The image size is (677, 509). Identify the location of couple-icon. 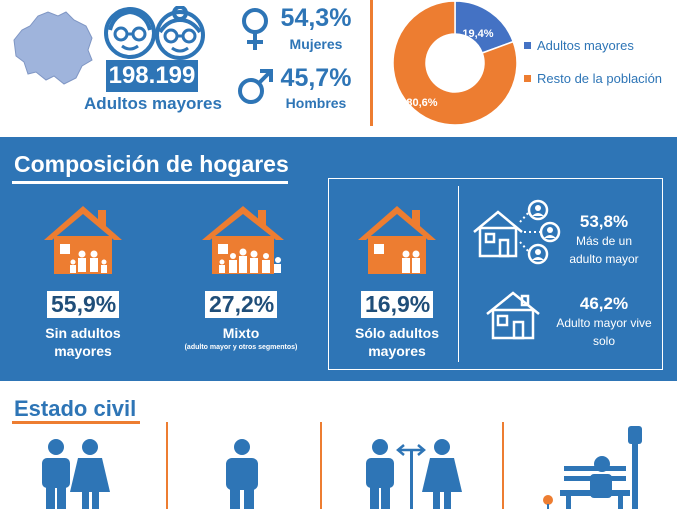
(76, 474).